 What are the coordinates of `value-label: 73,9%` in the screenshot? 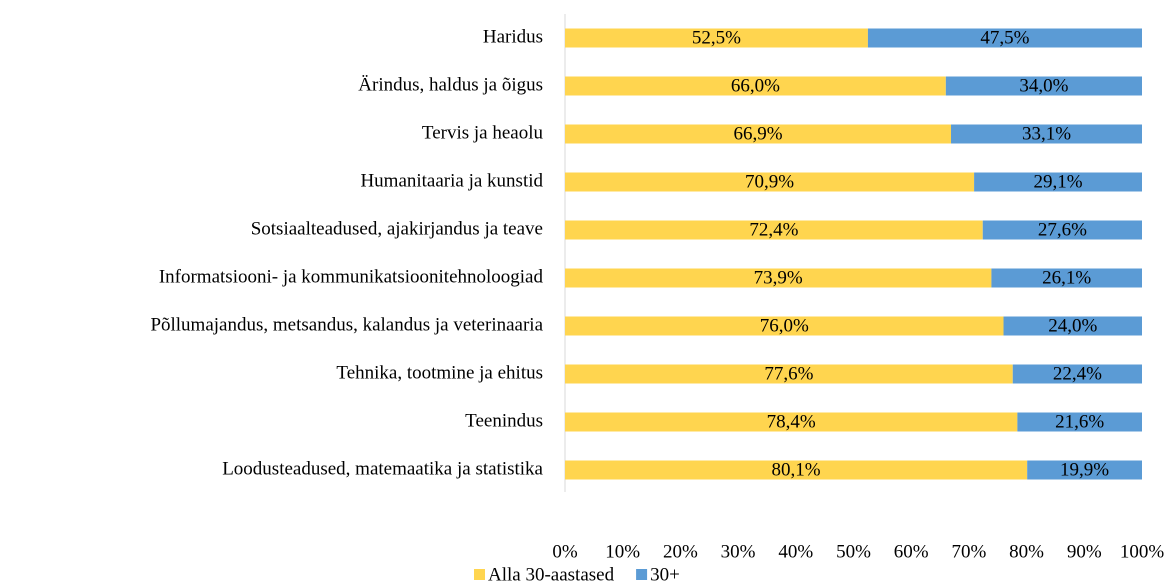 It's located at (778, 277).